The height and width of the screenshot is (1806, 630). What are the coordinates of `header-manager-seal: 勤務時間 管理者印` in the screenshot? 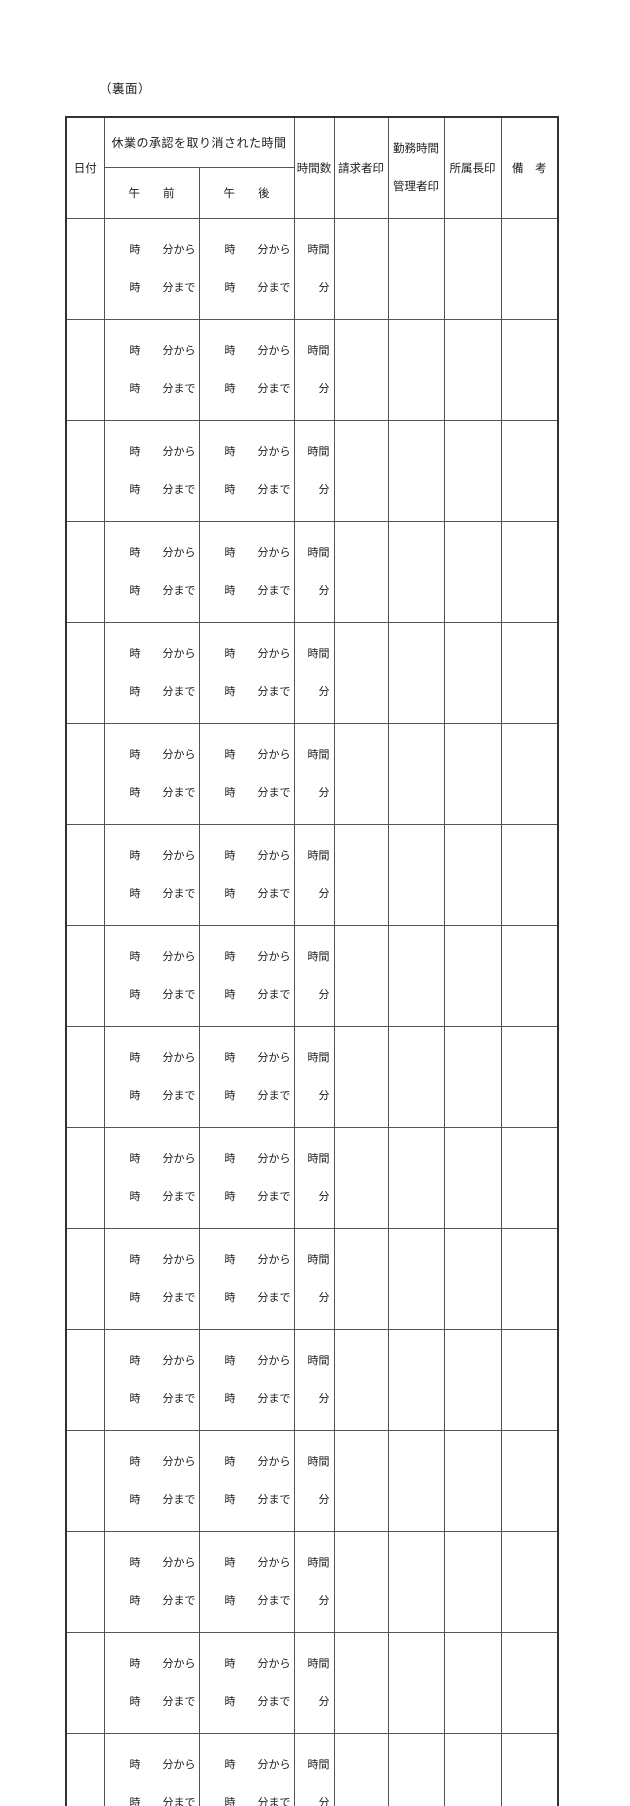 It's located at (416, 168).